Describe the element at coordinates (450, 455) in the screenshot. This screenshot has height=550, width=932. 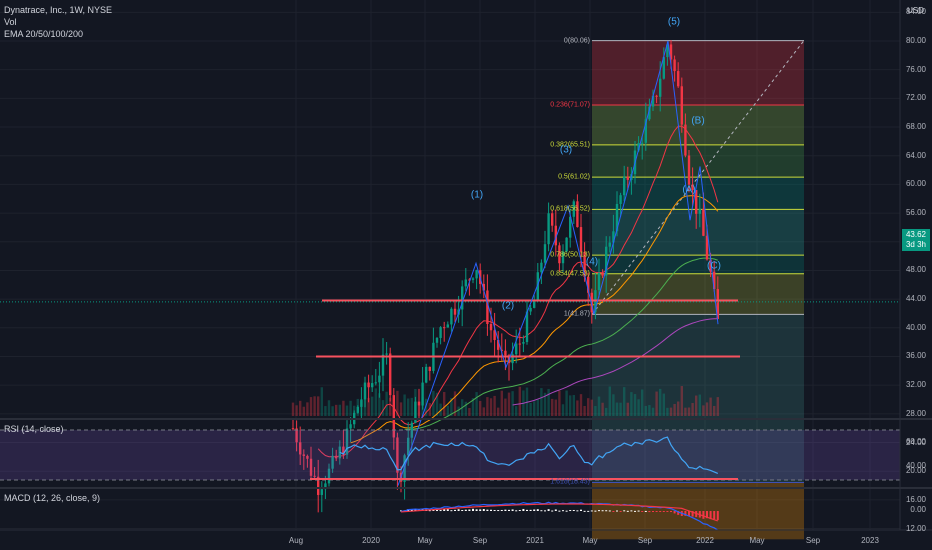
I see `rsi-pane` at that location.